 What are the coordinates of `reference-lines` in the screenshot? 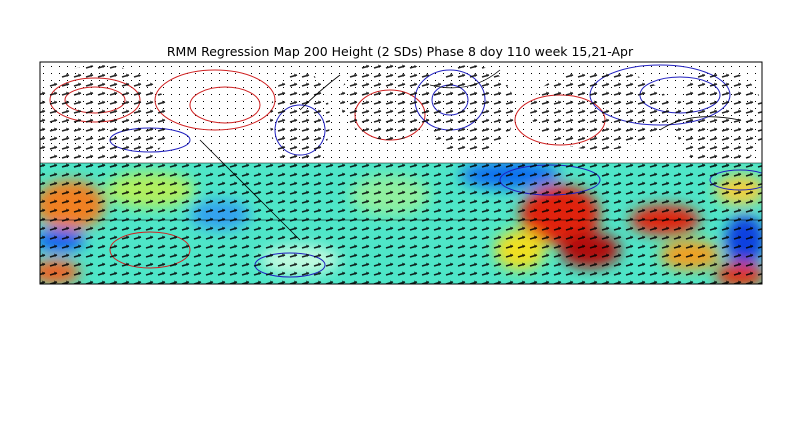 It's located at (401, 191).